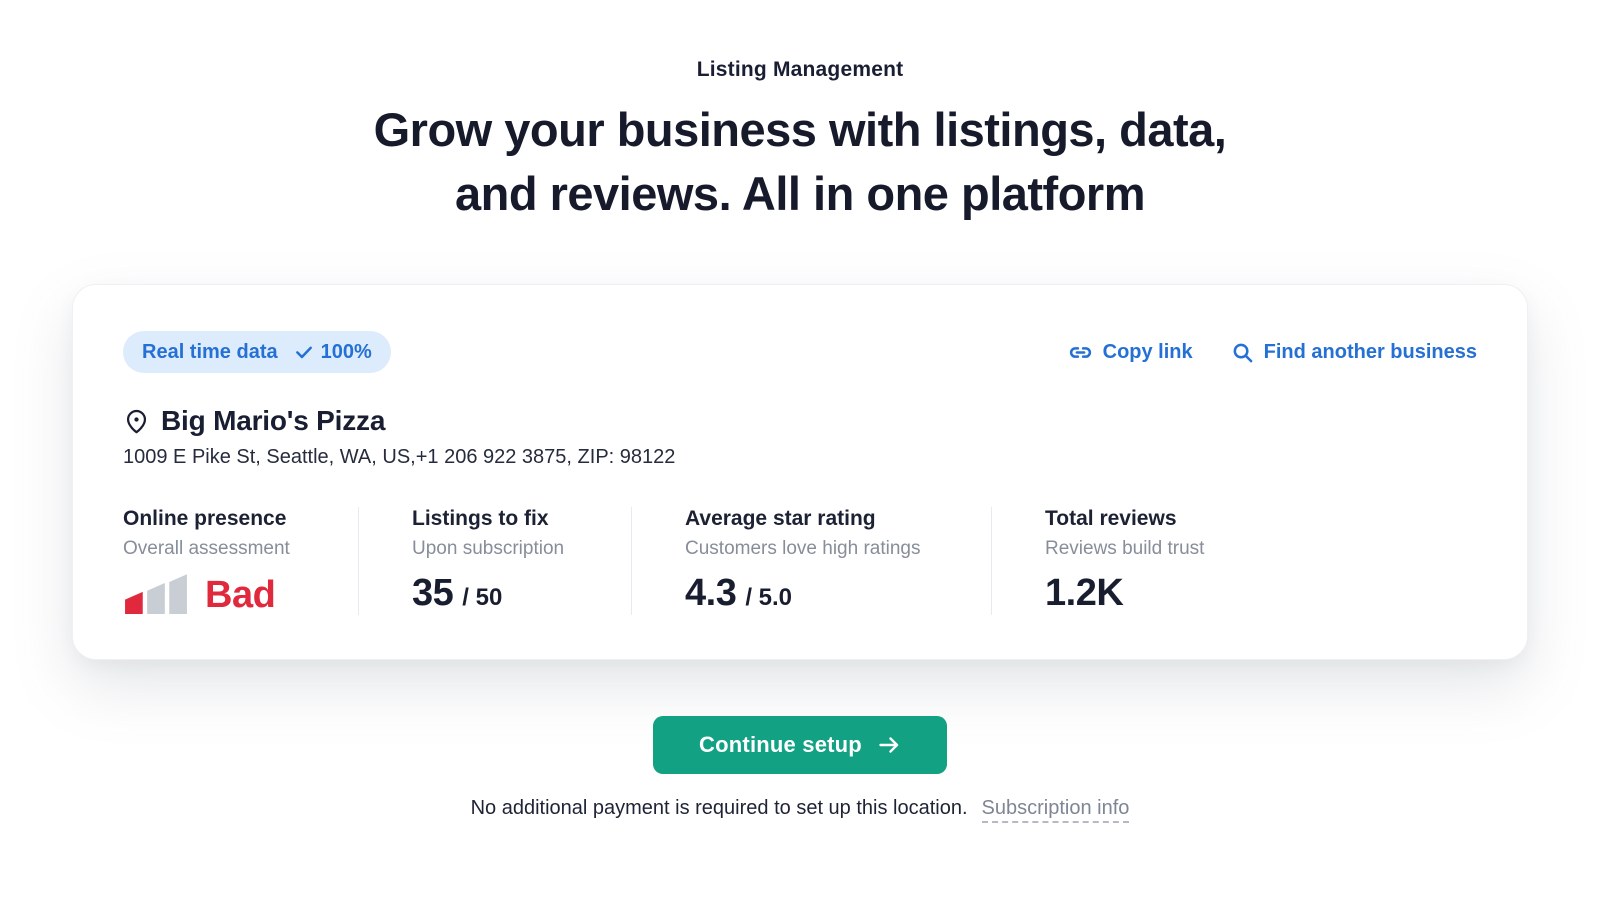  What do you see at coordinates (780, 518) in the screenshot?
I see `stat-title: Average star rating` at bounding box center [780, 518].